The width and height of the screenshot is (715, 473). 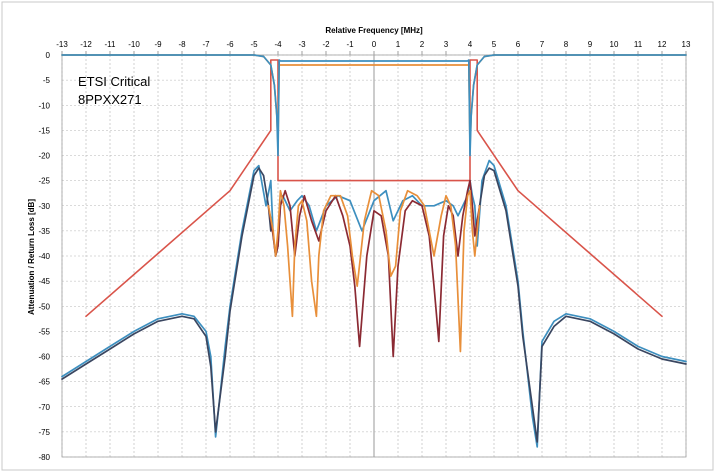 What do you see at coordinates (44, 256) in the screenshot?
I see `y-tick-label: -40` at bounding box center [44, 256].